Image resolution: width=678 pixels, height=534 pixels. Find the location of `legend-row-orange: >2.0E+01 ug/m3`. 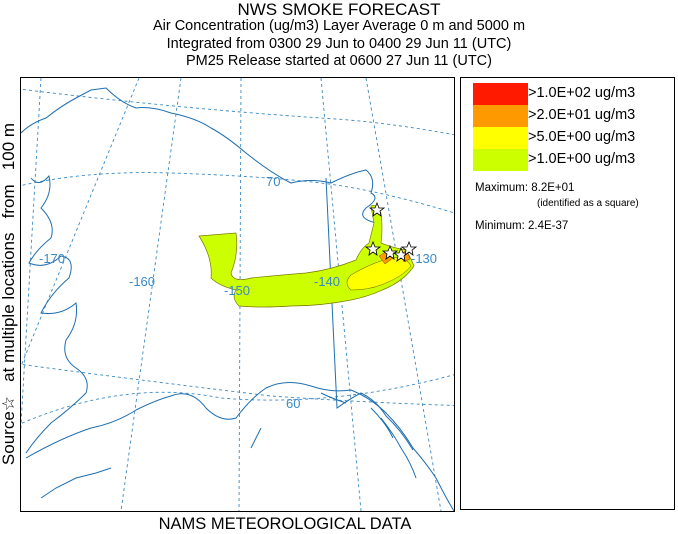

legend-row-orange: >2.0E+01 ug/m3 is located at coordinates (573, 116).